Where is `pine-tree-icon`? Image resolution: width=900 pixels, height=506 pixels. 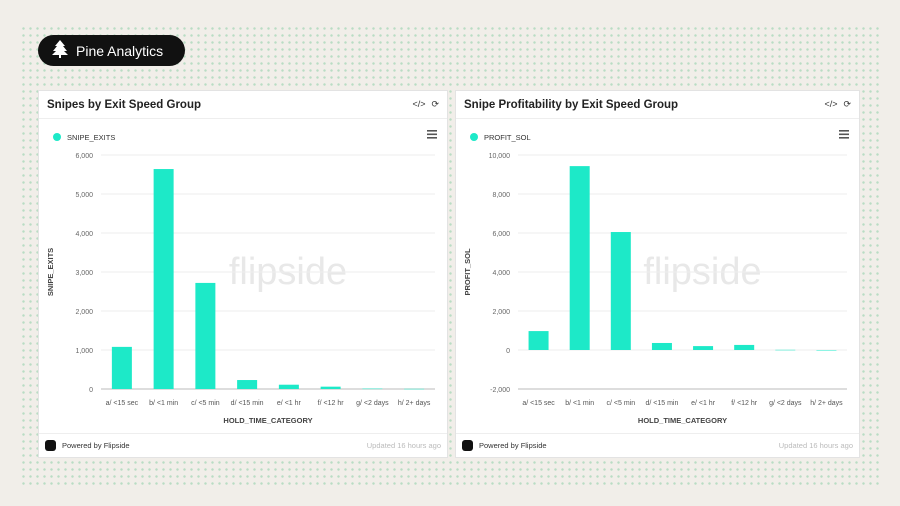
pine-tree-icon is located at coordinates (60, 50).